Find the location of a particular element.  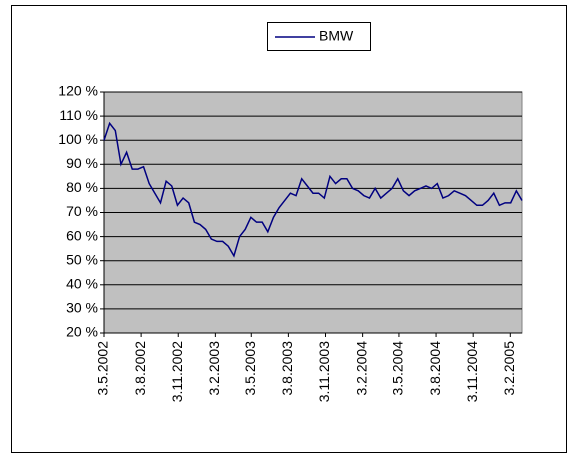

x-tick-label: 3.8.2004 is located at coordinates (435, 368).